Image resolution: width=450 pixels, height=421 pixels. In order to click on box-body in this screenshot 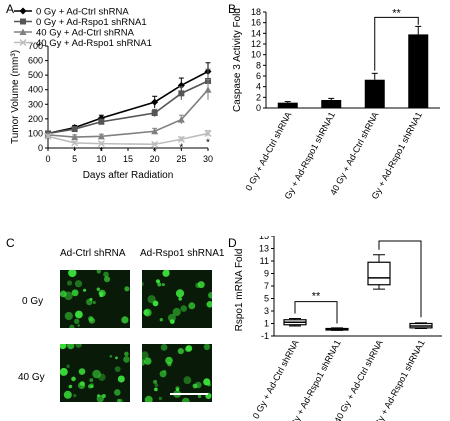, I will do `click(379, 273)`.